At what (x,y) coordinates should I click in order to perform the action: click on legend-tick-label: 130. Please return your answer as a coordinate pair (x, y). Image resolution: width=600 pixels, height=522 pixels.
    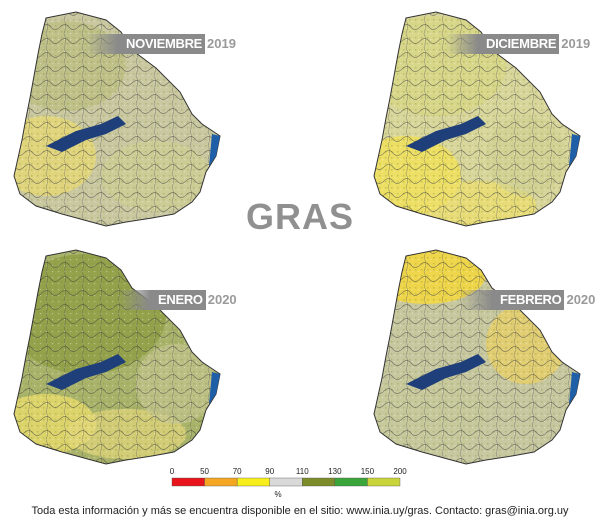
    Looking at the image, I should click on (335, 471).